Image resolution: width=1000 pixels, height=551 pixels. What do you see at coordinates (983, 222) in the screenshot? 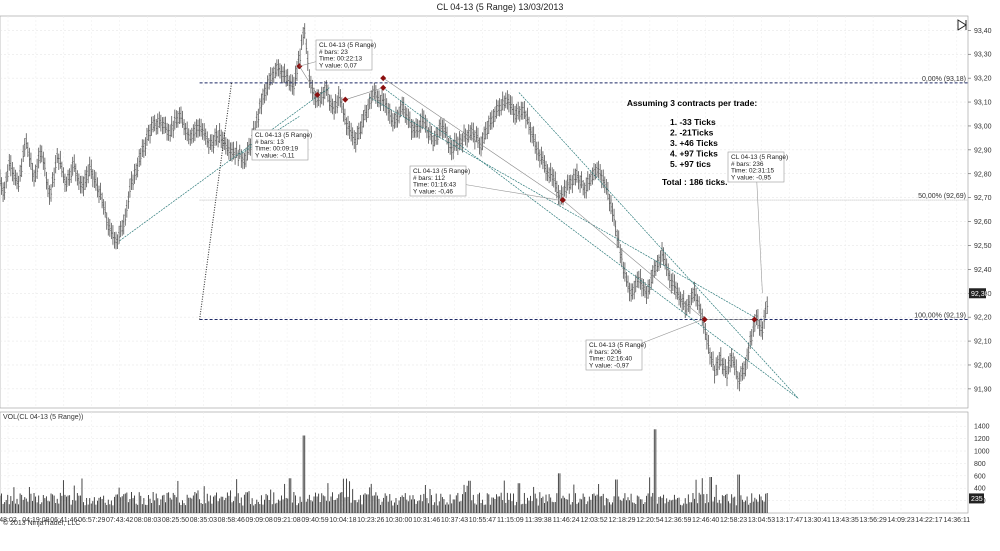
I see `price-tick-label: 92,60` at bounding box center [983, 222].